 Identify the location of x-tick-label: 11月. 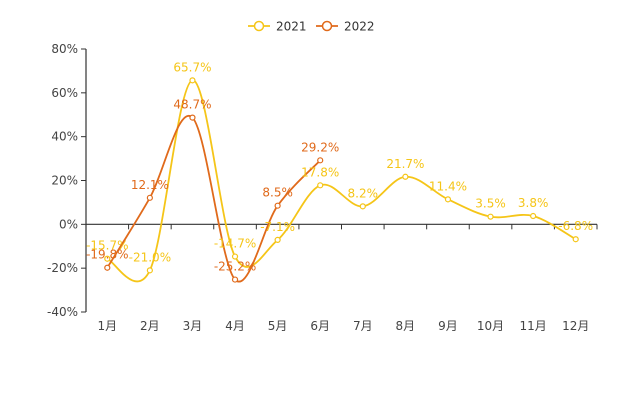
(532, 326).